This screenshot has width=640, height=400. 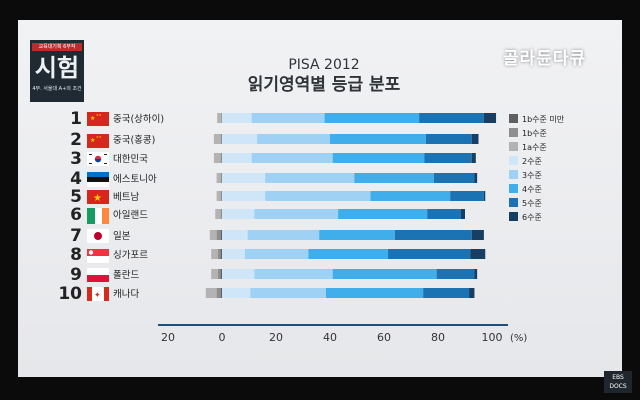 What do you see at coordinates (324, 77) in the screenshot?
I see `chart-title-block: PISA 2012 읽기영역별 등급 분포` at bounding box center [324, 77].